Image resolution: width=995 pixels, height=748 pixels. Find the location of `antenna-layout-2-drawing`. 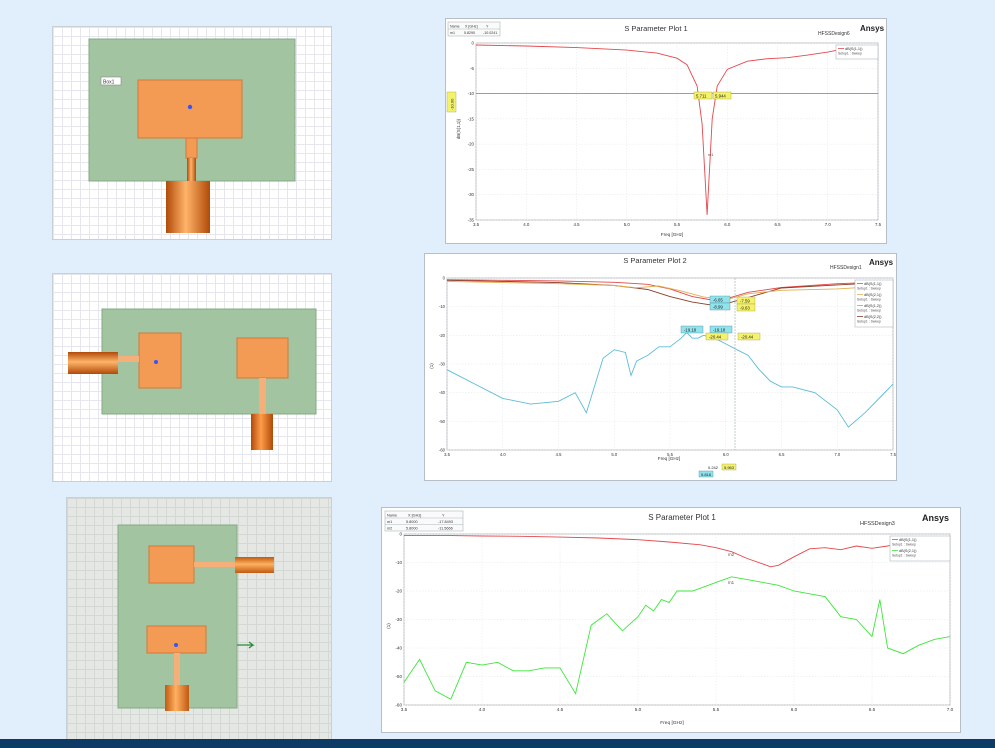

antenna-layout-2-drawing is located at coordinates (192, 379).